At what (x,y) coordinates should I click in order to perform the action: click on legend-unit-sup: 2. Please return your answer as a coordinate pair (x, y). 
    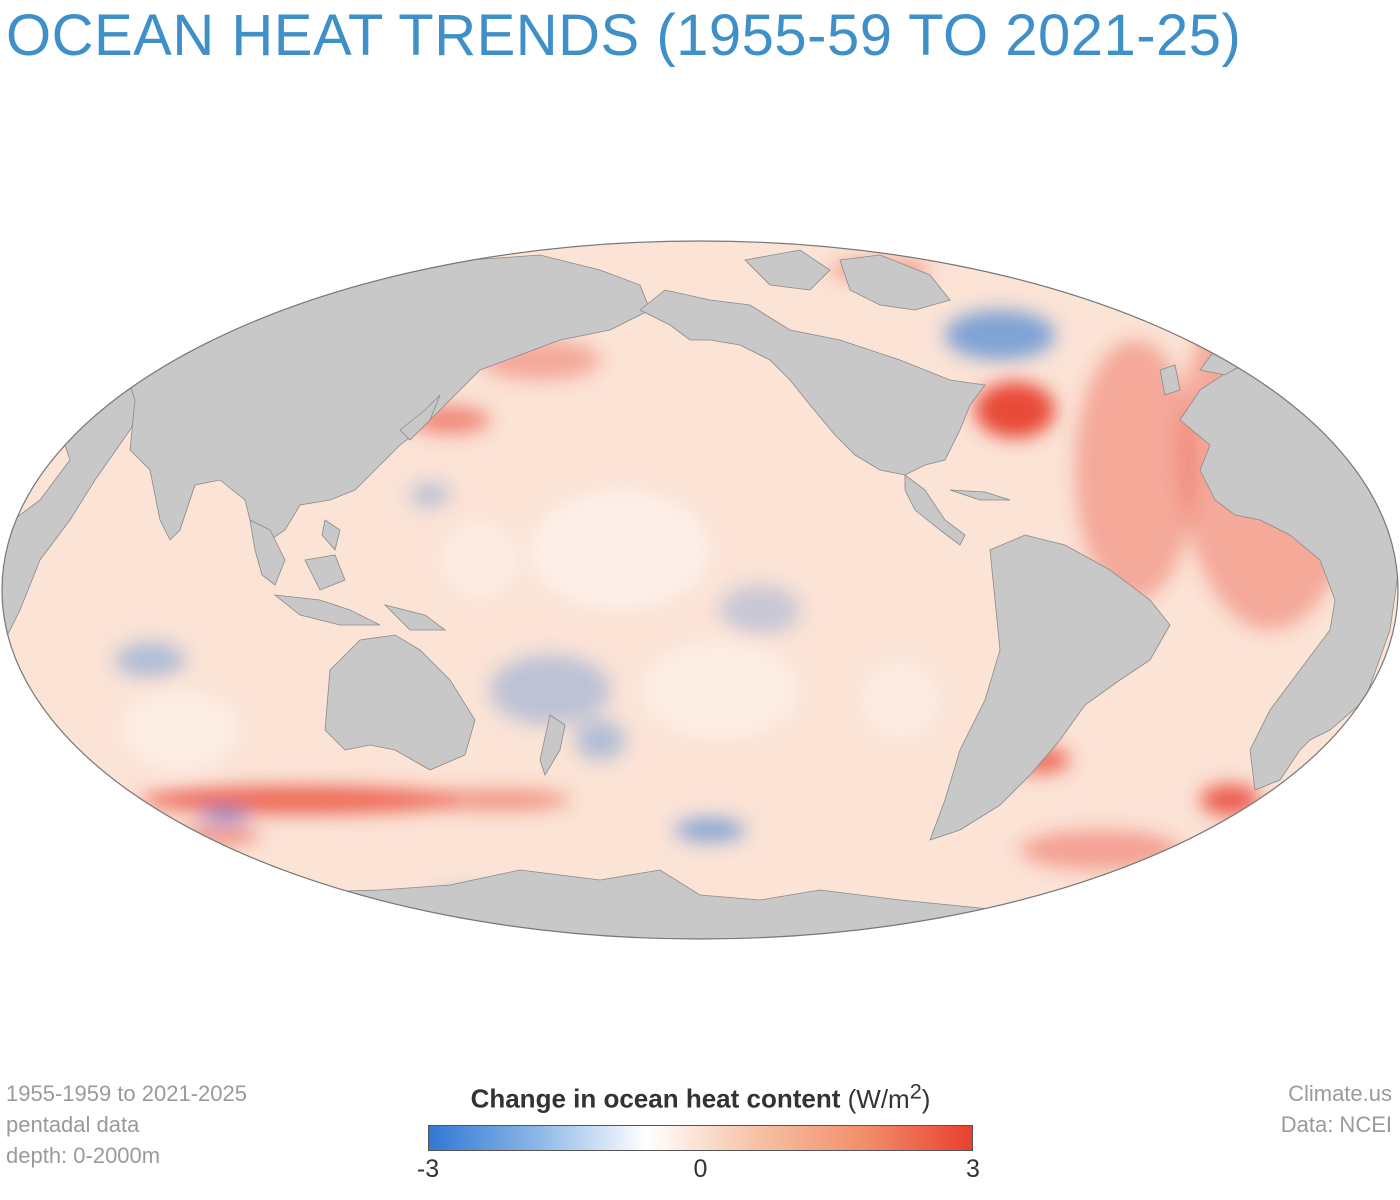
    Looking at the image, I should click on (915, 1090).